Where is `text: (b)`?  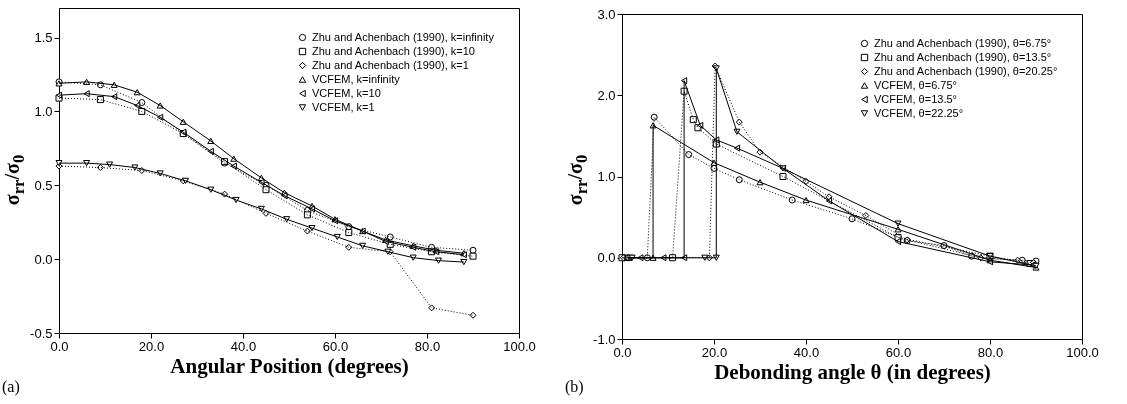
text: (b) is located at coordinates (574, 387).